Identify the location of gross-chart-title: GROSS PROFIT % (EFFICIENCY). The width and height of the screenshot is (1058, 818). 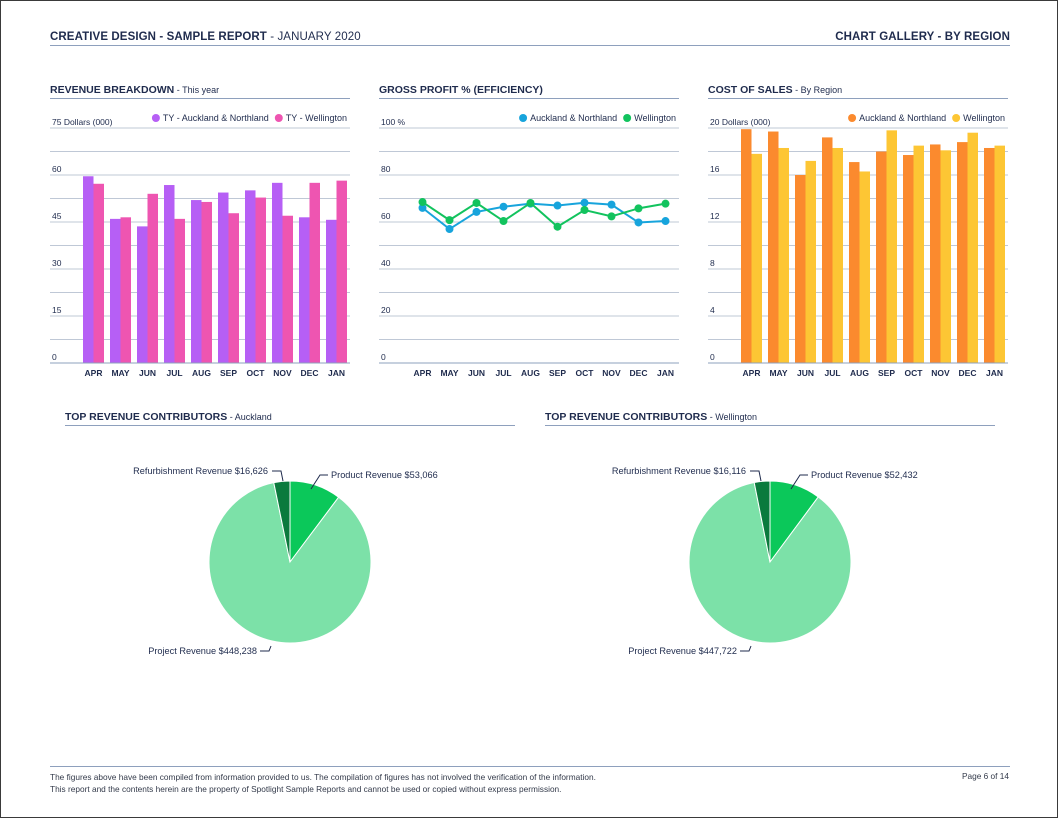
(461, 90).